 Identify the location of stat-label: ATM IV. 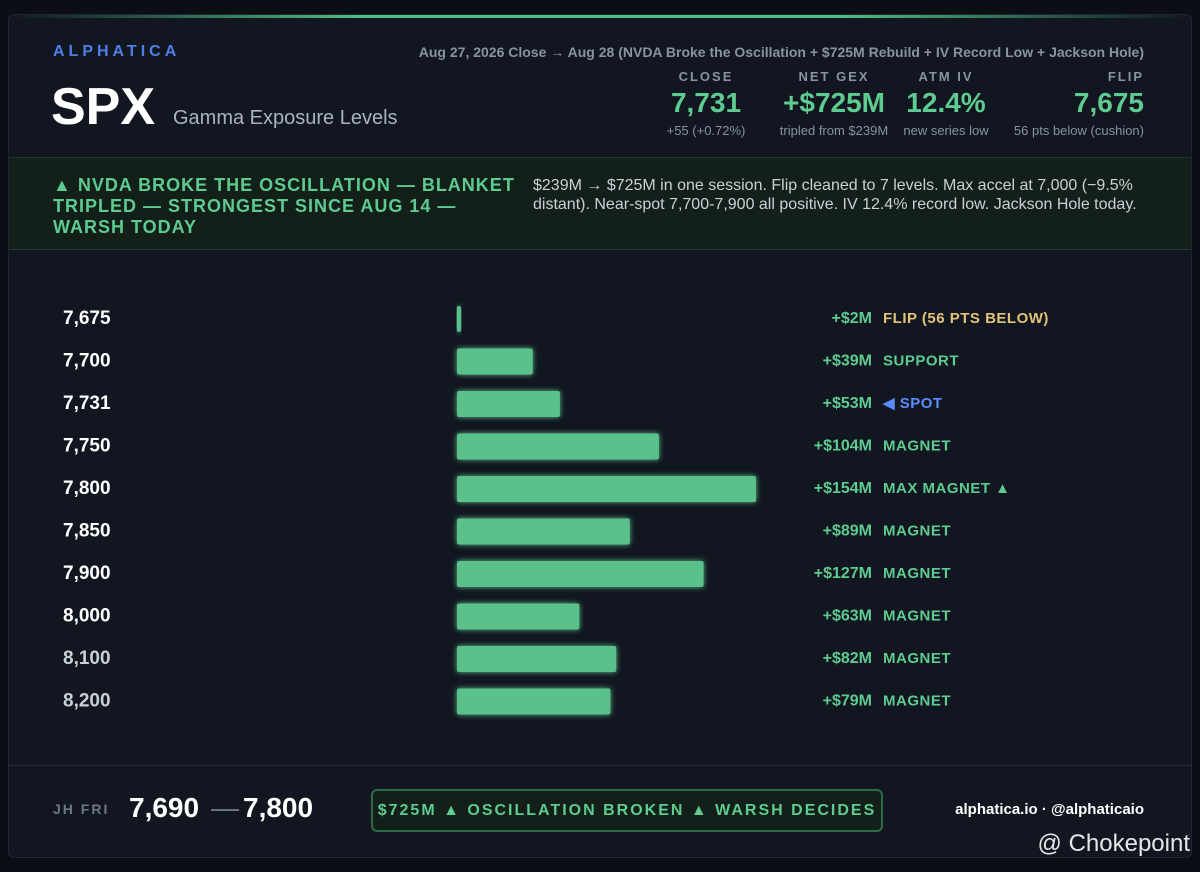
(946, 76).